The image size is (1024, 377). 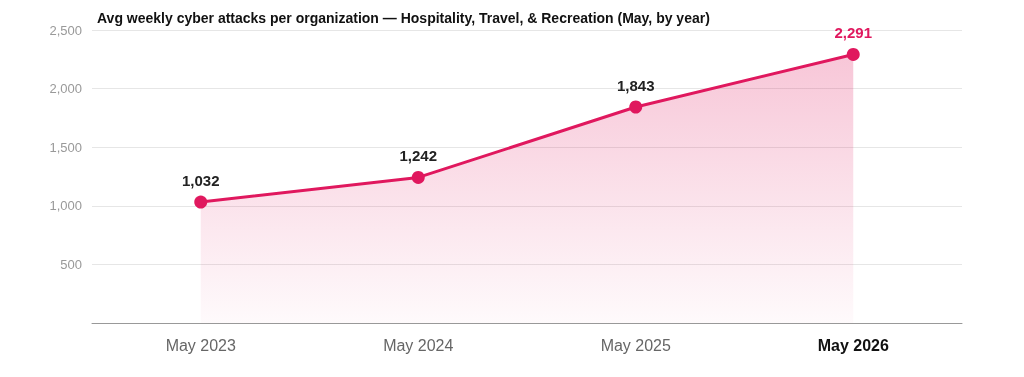 I want to click on y-tick-label: 500, so click(x=71, y=264).